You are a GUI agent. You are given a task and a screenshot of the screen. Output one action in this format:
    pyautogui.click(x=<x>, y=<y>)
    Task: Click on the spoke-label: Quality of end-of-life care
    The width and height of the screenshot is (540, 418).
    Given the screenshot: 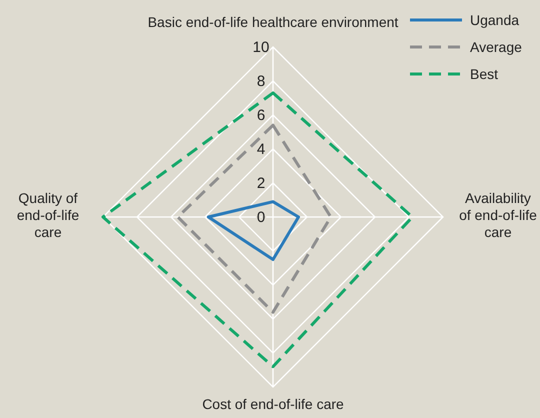 What is the action you would take?
    pyautogui.click(x=48, y=215)
    